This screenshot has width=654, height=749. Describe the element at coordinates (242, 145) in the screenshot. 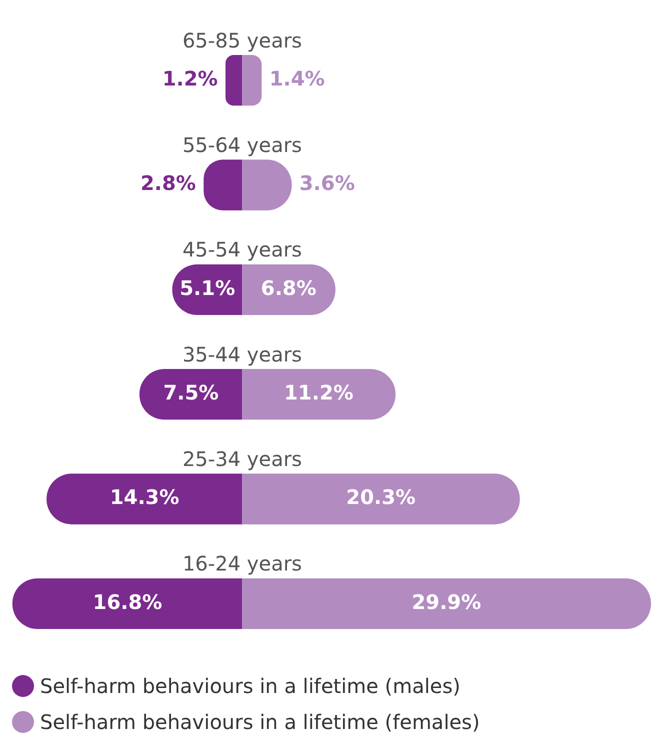

I see `y-tick-label: 55-64 years` at that location.